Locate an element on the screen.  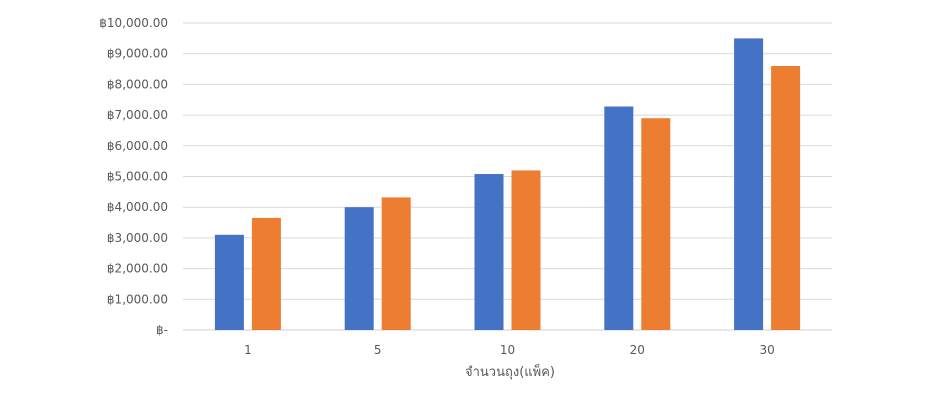
x-axis-ticks: 1 5 10 20 30 is located at coordinates (509, 350).